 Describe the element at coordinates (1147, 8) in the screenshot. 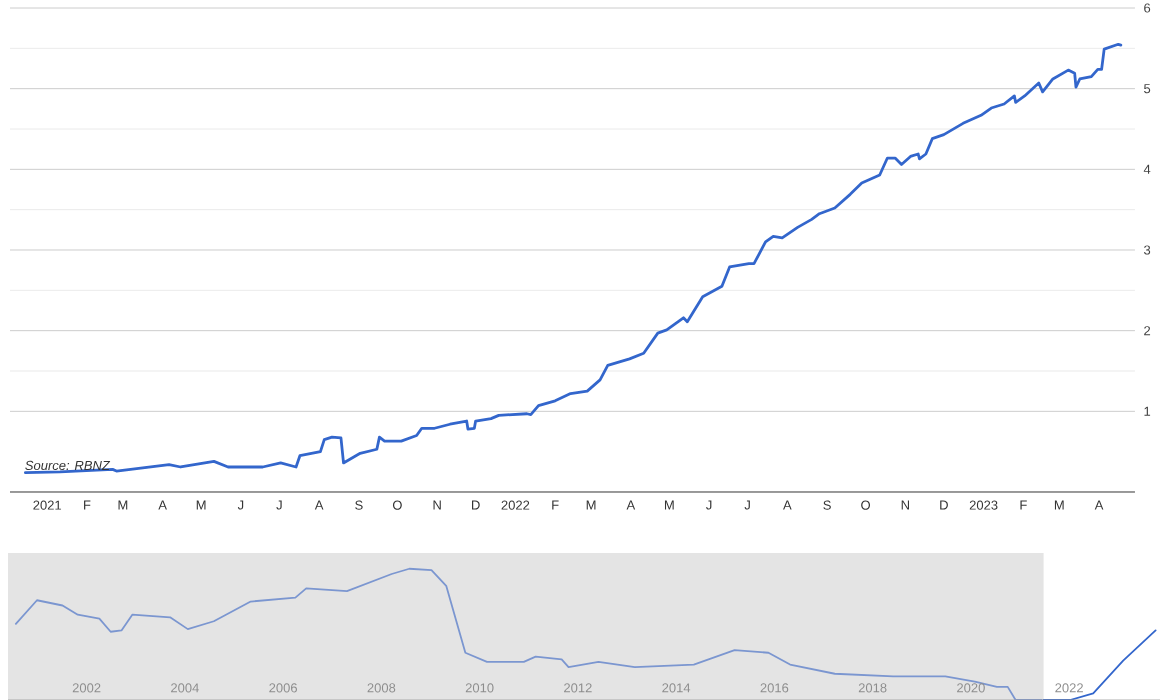

I see `y-tick-label: 6` at that location.